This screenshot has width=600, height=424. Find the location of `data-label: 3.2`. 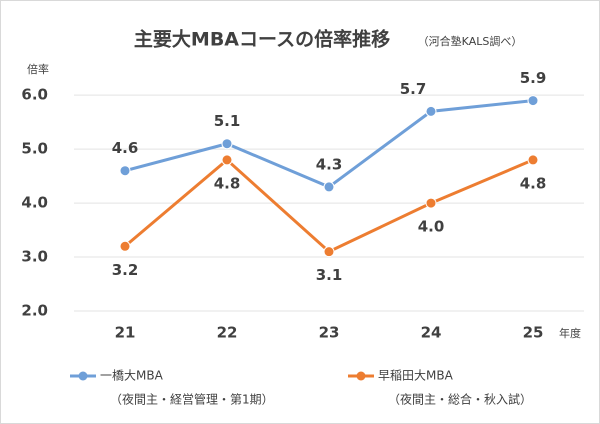

data-label: 3.2 is located at coordinates (125, 270).